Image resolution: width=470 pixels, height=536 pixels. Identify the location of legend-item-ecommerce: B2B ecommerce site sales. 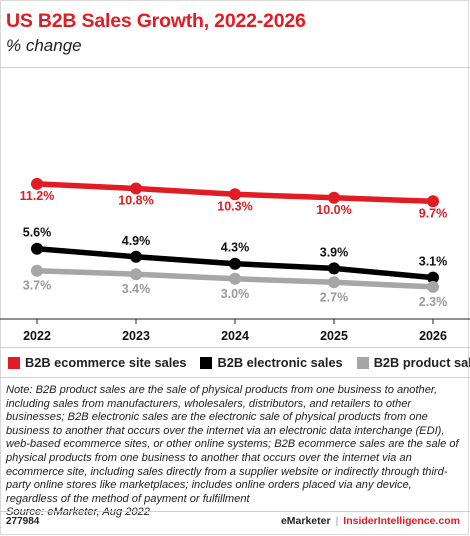
(97, 362).